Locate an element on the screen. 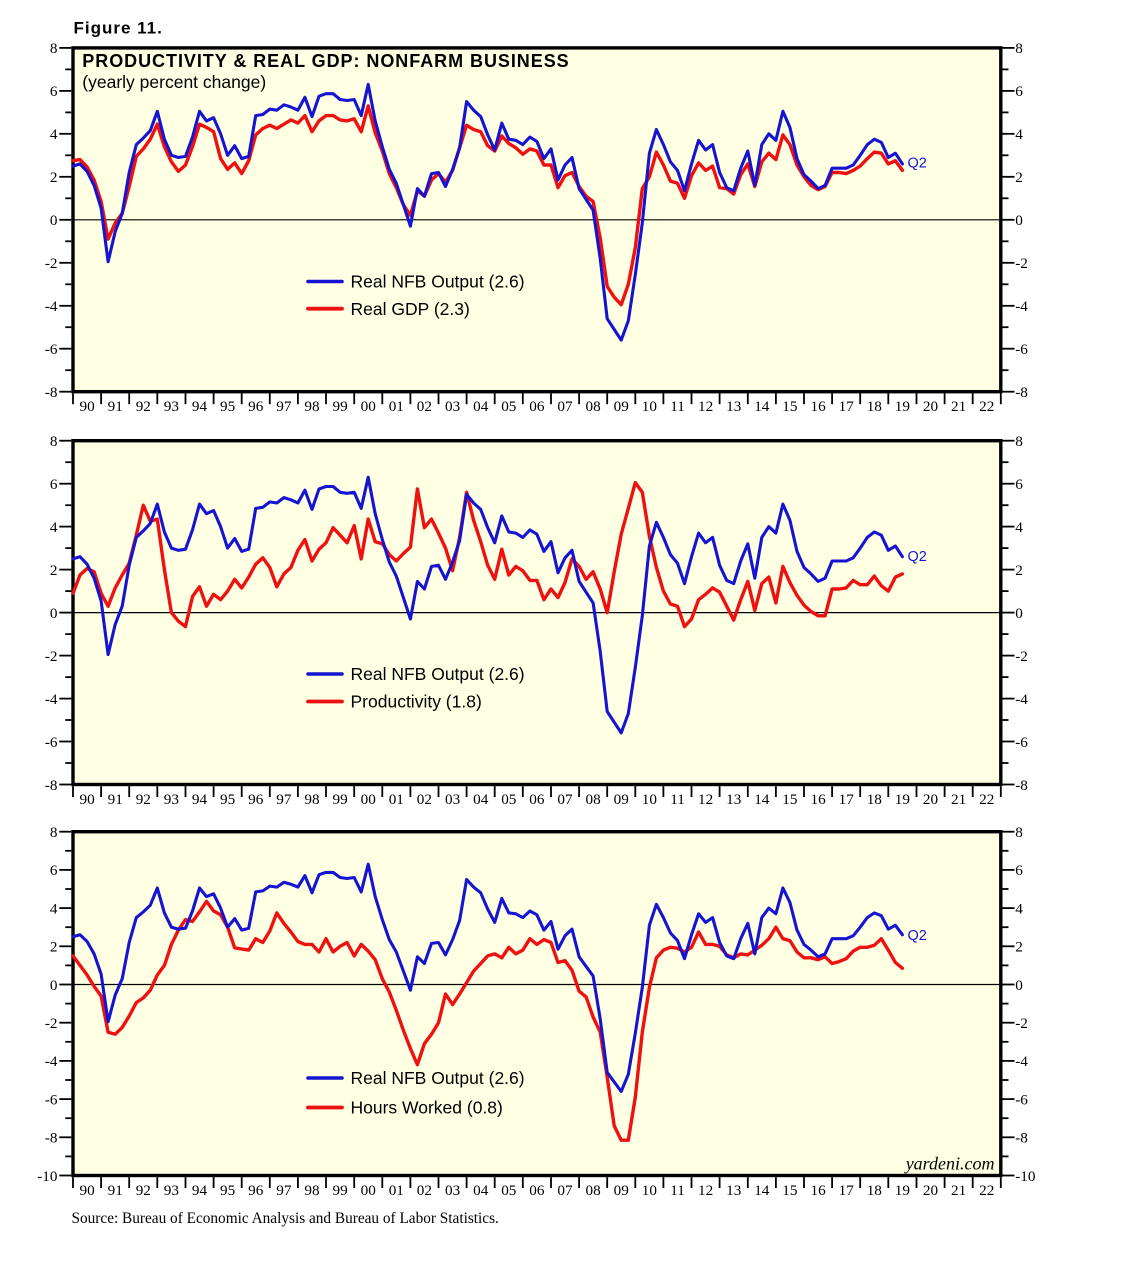  svg-text: Real NFB Output (2.6) is located at coordinates (438, 1078).